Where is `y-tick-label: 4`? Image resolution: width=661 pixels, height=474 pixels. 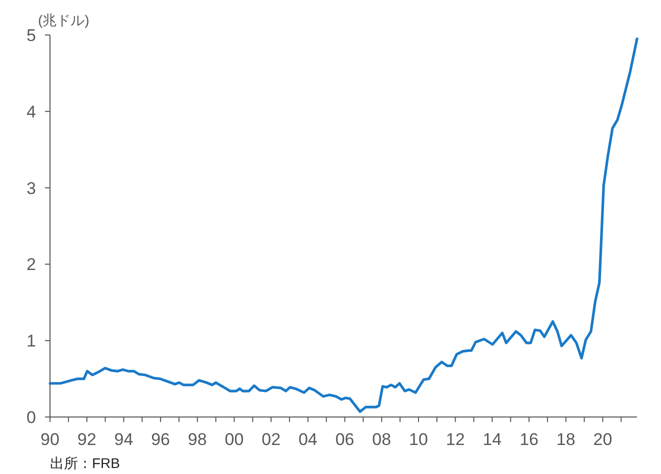 y-tick-label: 4 is located at coordinates (31, 112).